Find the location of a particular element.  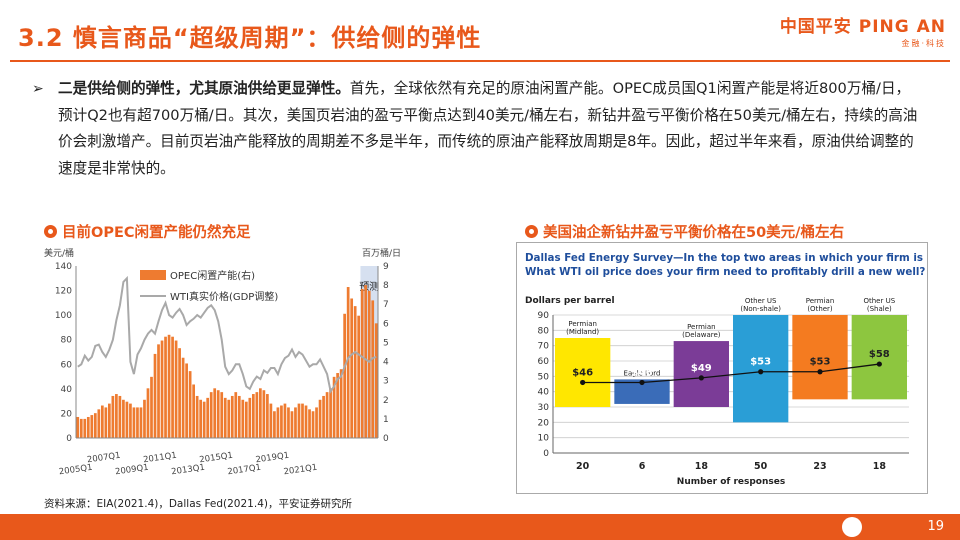

right-chart-subtitle-text: 美国油企新钻井盈亏平衡价格在50美元/桶左右 is located at coordinates (693, 233).